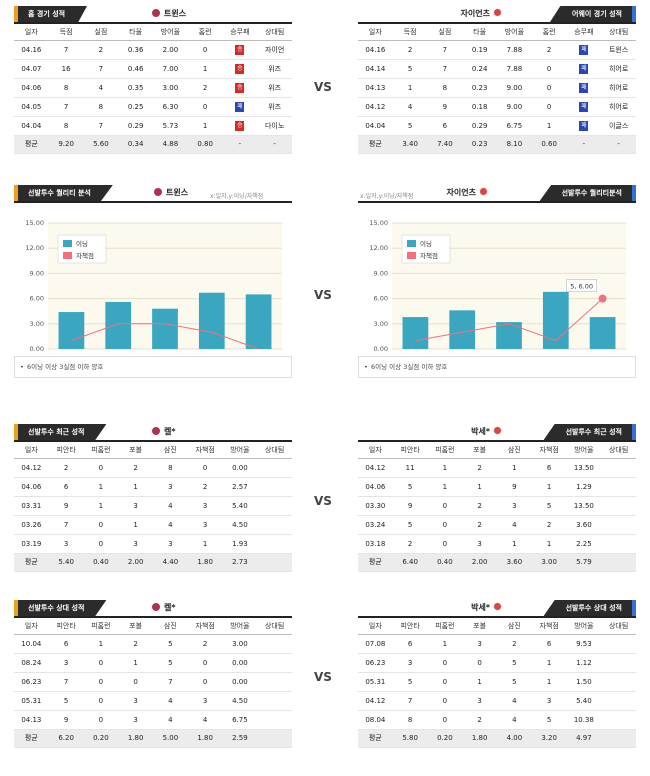 This screenshot has height=776, width=650. Describe the element at coordinates (153, 126) in the screenshot. I see `table-row: 04.04 8 7 0.29 5.73 1 승 다이노` at that location.